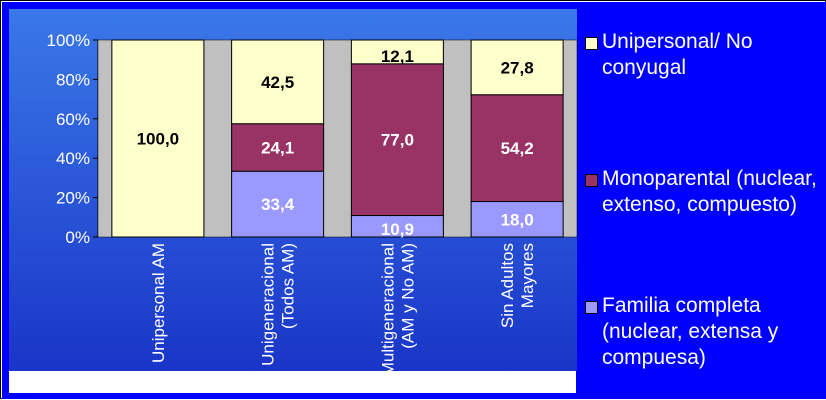  Describe the element at coordinates (397, 56) in the screenshot. I see `bar-data-label: 12,1` at that location.